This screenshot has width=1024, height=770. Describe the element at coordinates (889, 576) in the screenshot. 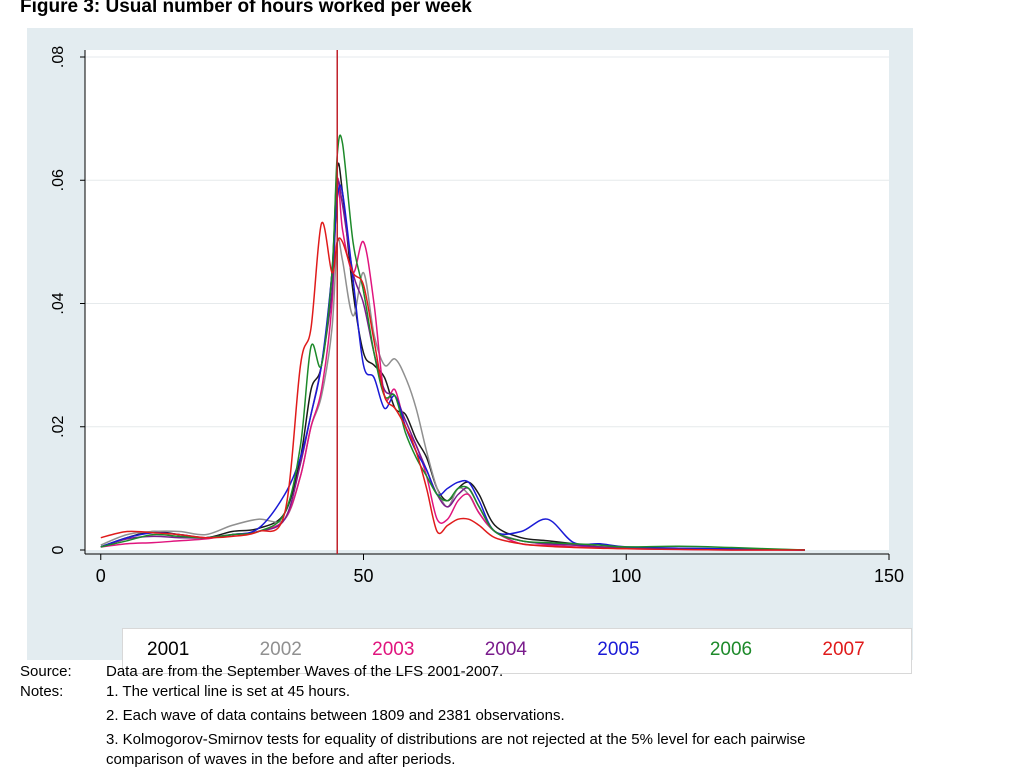

I see `x-tick-label: 150` at that location.